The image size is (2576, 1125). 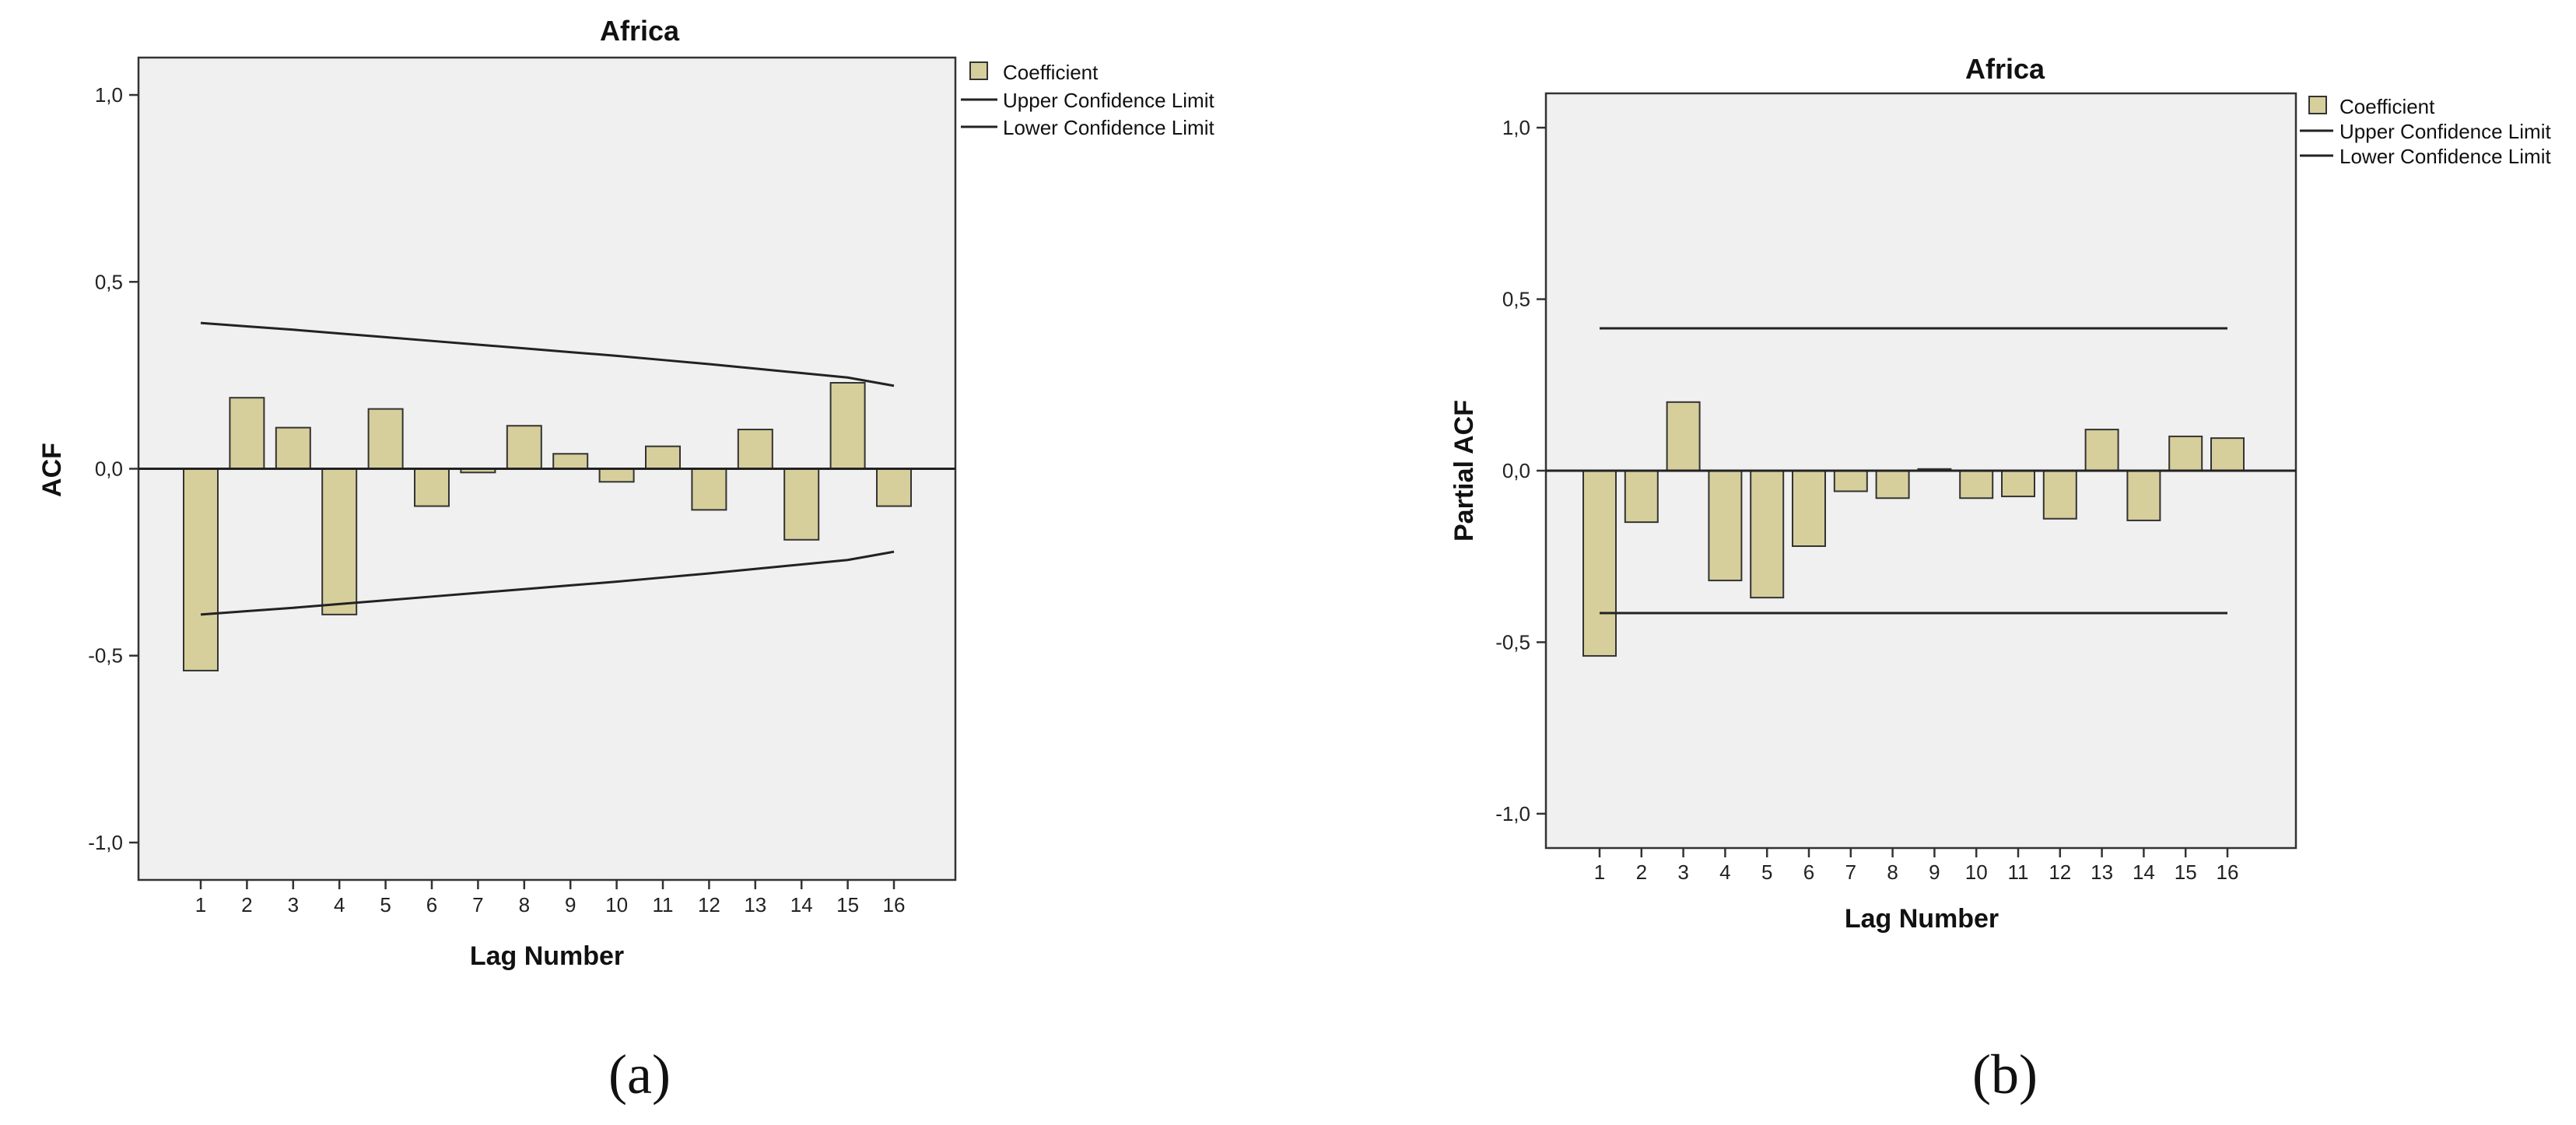 What do you see at coordinates (2227, 455) in the screenshot?
I see `bar-lag-16-b` at bounding box center [2227, 455].